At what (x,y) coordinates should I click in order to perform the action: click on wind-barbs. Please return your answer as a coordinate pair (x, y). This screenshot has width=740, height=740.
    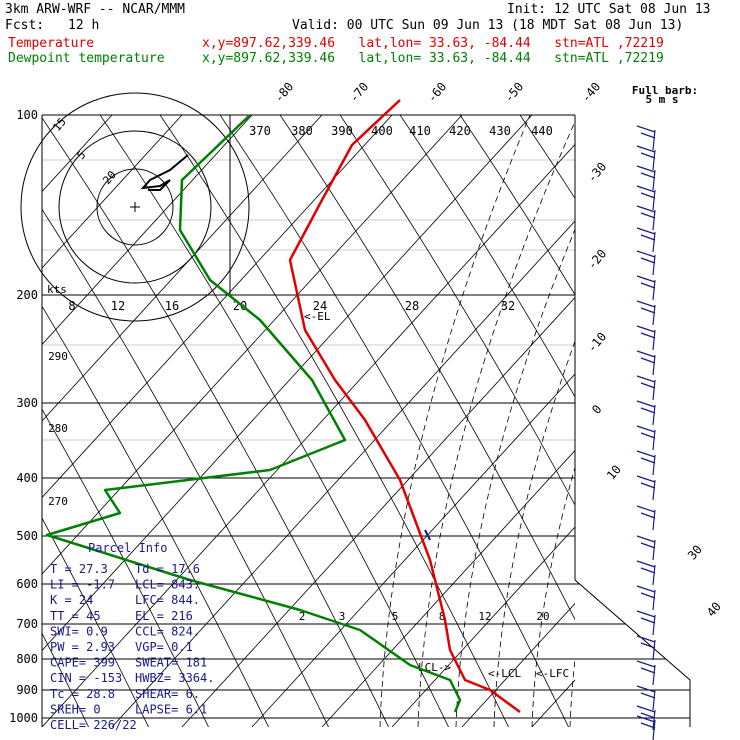
    Looking at the image, I should click on (646, 432).